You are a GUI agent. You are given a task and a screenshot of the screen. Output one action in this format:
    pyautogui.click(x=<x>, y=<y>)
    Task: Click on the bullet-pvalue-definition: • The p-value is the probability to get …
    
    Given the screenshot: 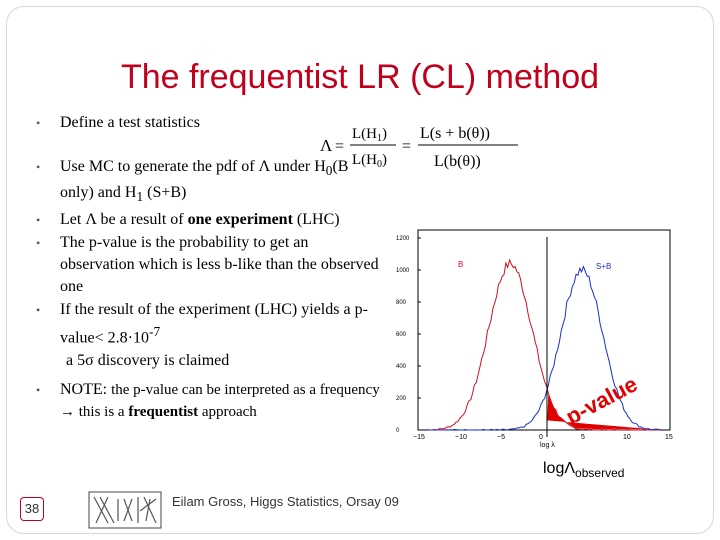 What is the action you would take?
    pyautogui.click(x=207, y=265)
    